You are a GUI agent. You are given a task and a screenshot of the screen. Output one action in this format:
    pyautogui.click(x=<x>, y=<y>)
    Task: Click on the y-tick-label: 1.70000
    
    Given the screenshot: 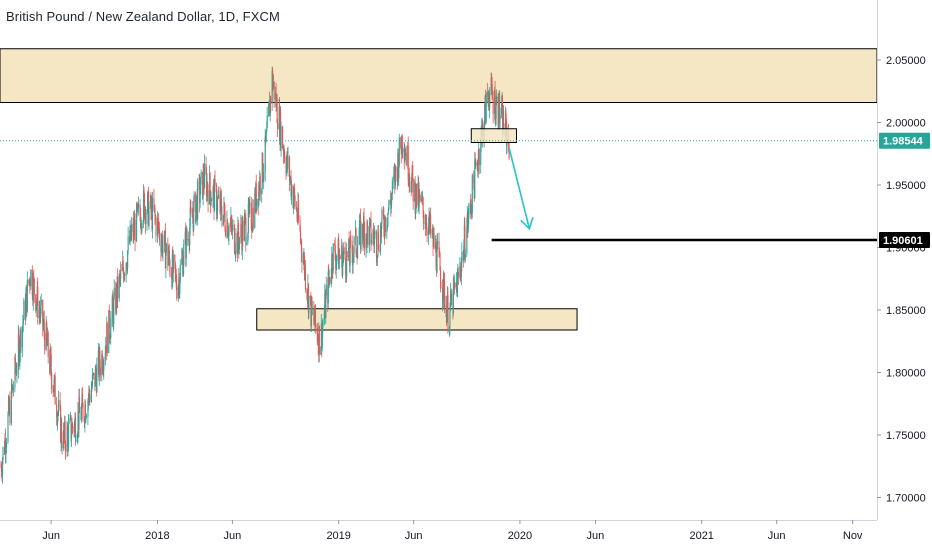 What is the action you would take?
    pyautogui.click(x=906, y=499)
    